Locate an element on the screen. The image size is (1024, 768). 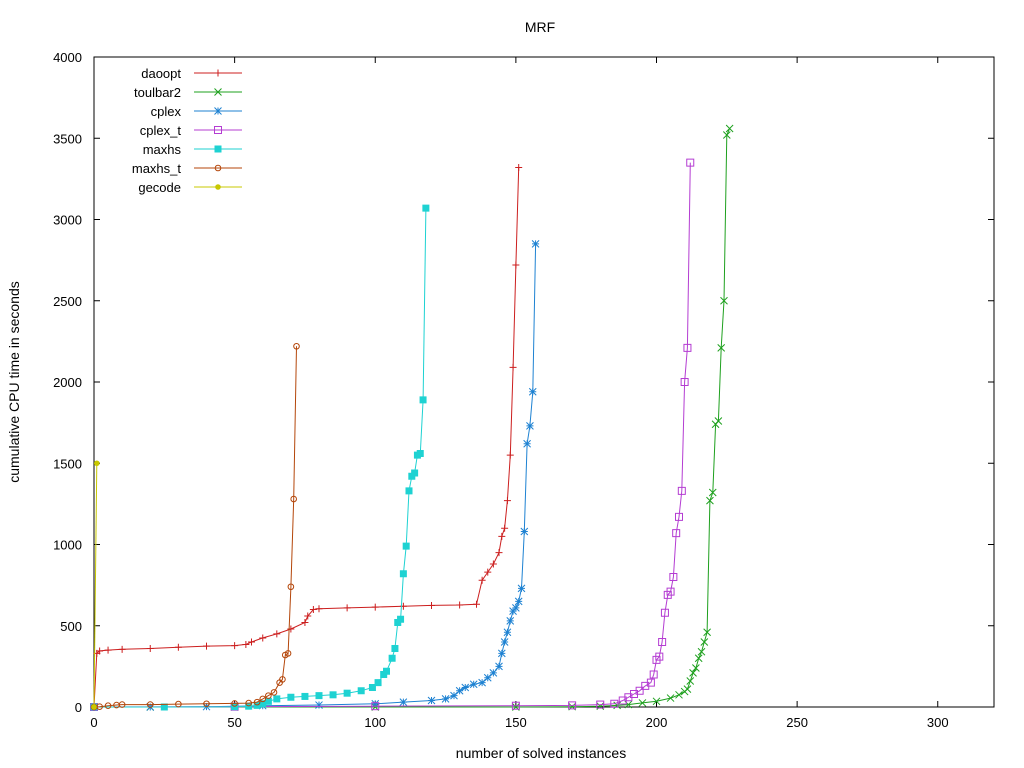
legend-item: maxhs is located at coordinates (192, 149).